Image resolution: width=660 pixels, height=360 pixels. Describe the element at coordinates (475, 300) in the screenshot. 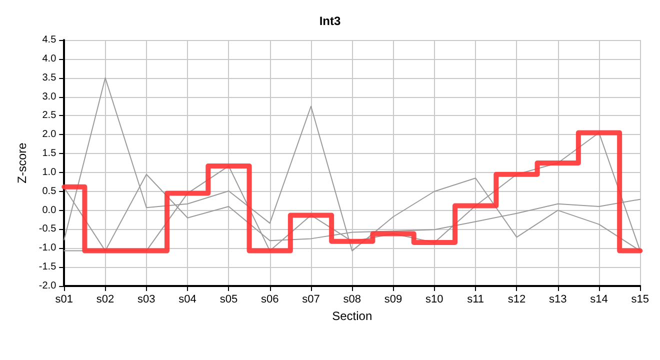

I see `x-tick-label: s11` at that location.